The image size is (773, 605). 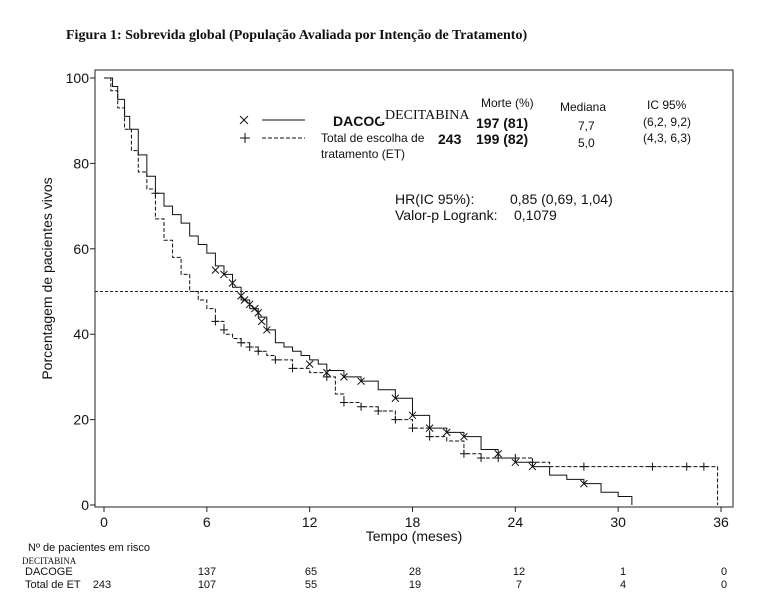 I want to click on hr-label: HR(IC 95%):, so click(x=434, y=199).